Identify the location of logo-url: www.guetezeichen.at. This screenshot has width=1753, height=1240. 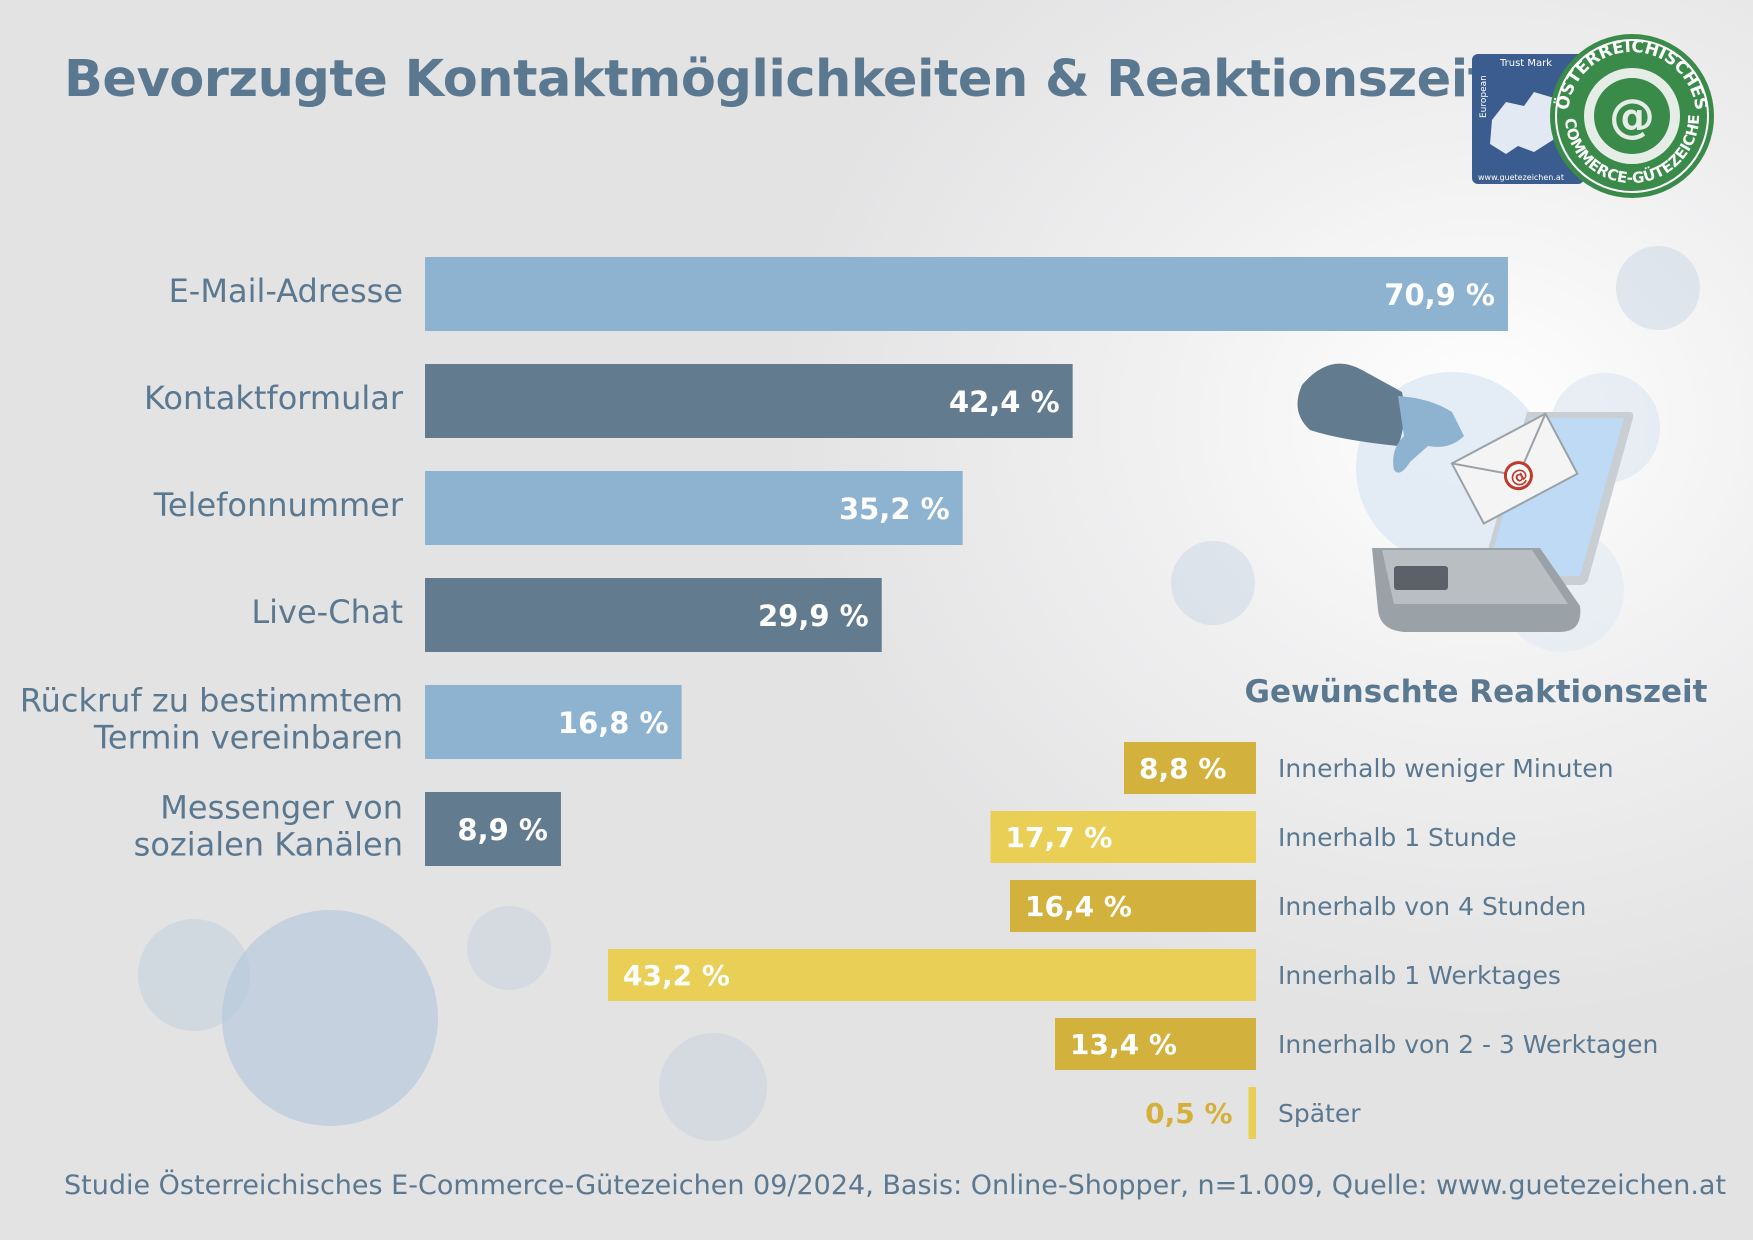
(1521, 177).